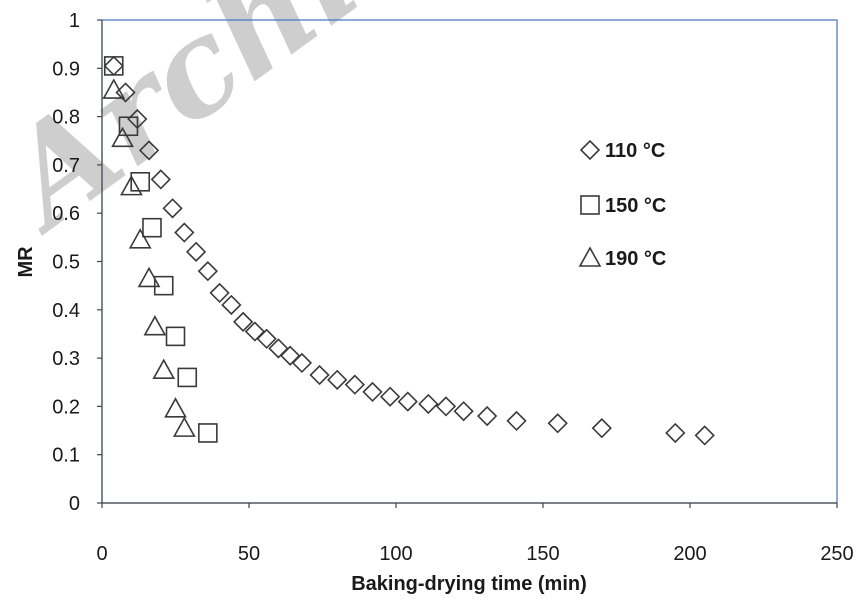  I want to click on y-tick-label: 0.8, so click(66, 118).